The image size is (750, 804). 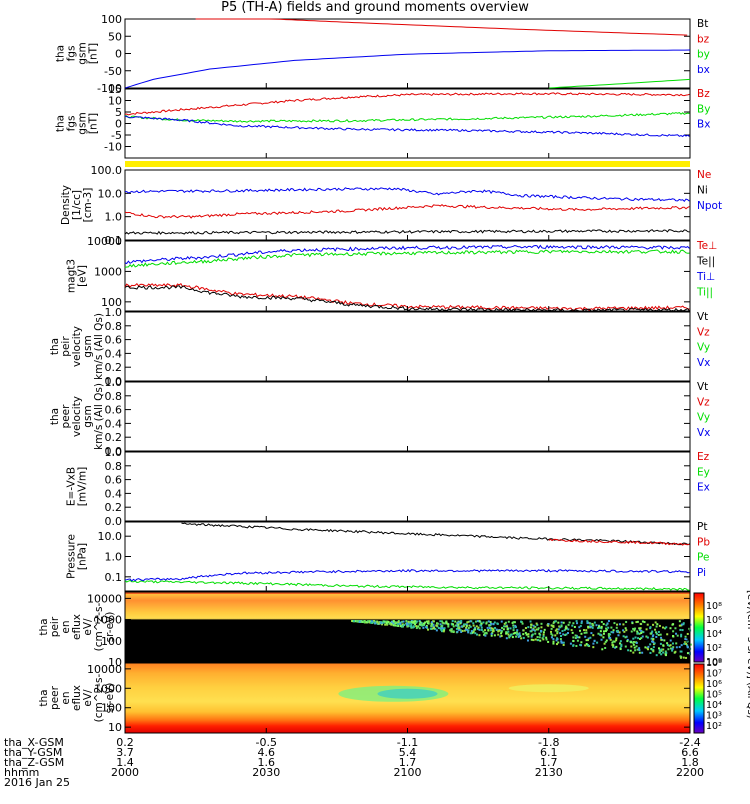 What do you see at coordinates (77, 346) in the screenshot?
I see `y-axis-label: tha peir velocity gsm km/s (All Qs)` at bounding box center [77, 346].